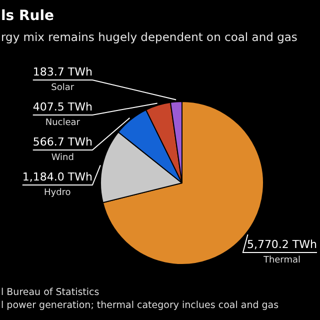 The image size is (320, 320). I want to click on slice-label: Solar, so click(62, 87).